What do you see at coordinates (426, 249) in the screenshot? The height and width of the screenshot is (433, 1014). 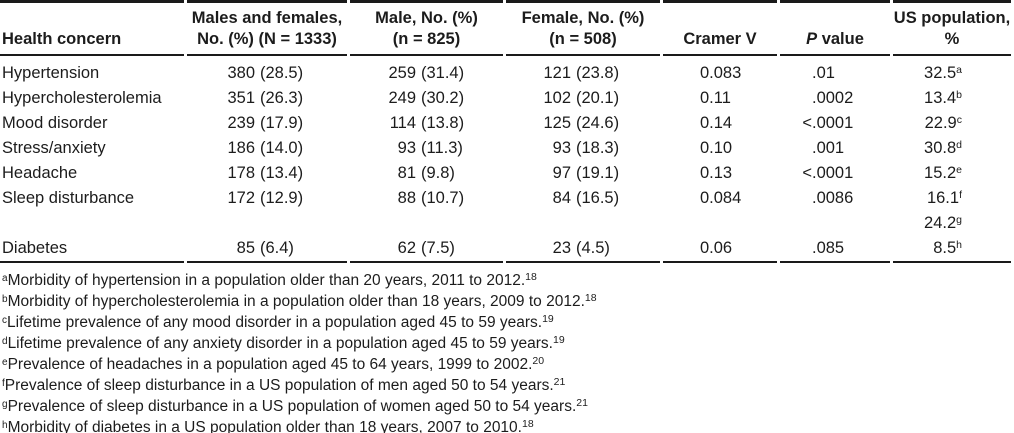 I see `cell-male: 62 (7.5)` at bounding box center [426, 249].